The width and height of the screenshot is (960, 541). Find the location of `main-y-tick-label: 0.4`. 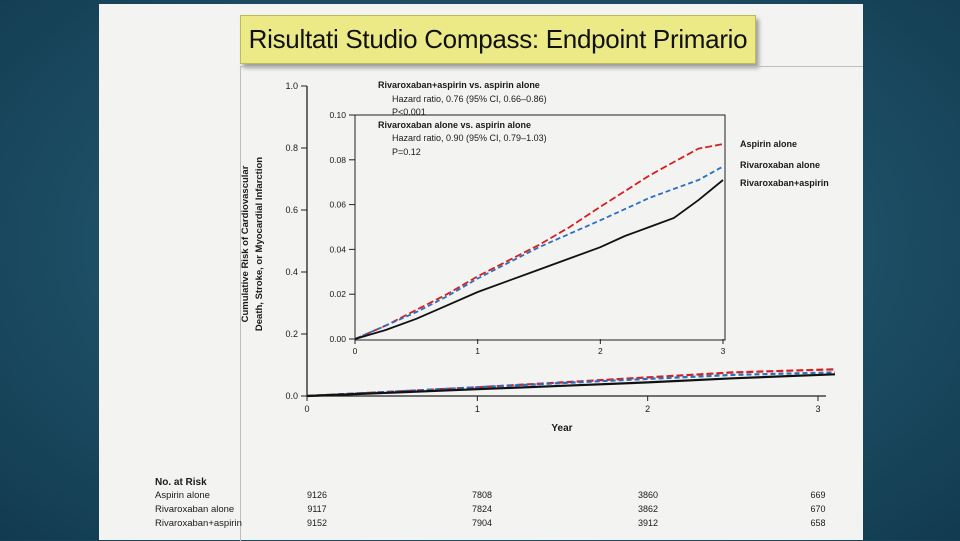

main-y-tick-label: 0.4 is located at coordinates (291, 272).